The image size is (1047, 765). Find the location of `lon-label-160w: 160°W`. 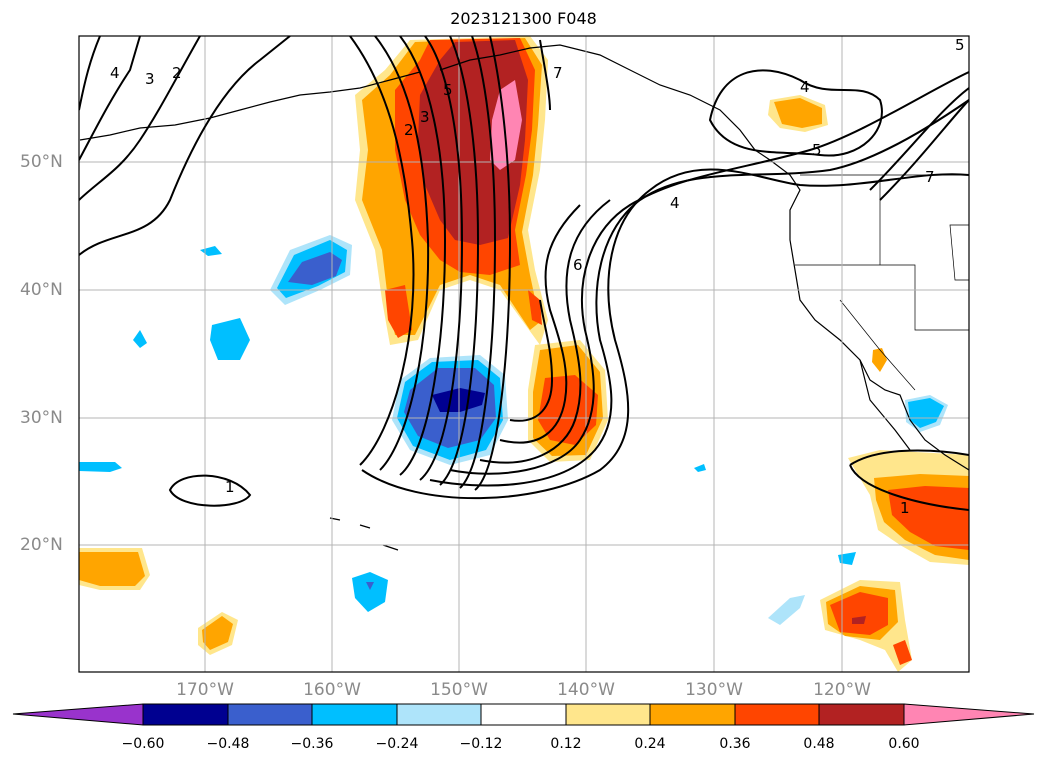

lon-label-160w: 160°W is located at coordinates (332, 690).